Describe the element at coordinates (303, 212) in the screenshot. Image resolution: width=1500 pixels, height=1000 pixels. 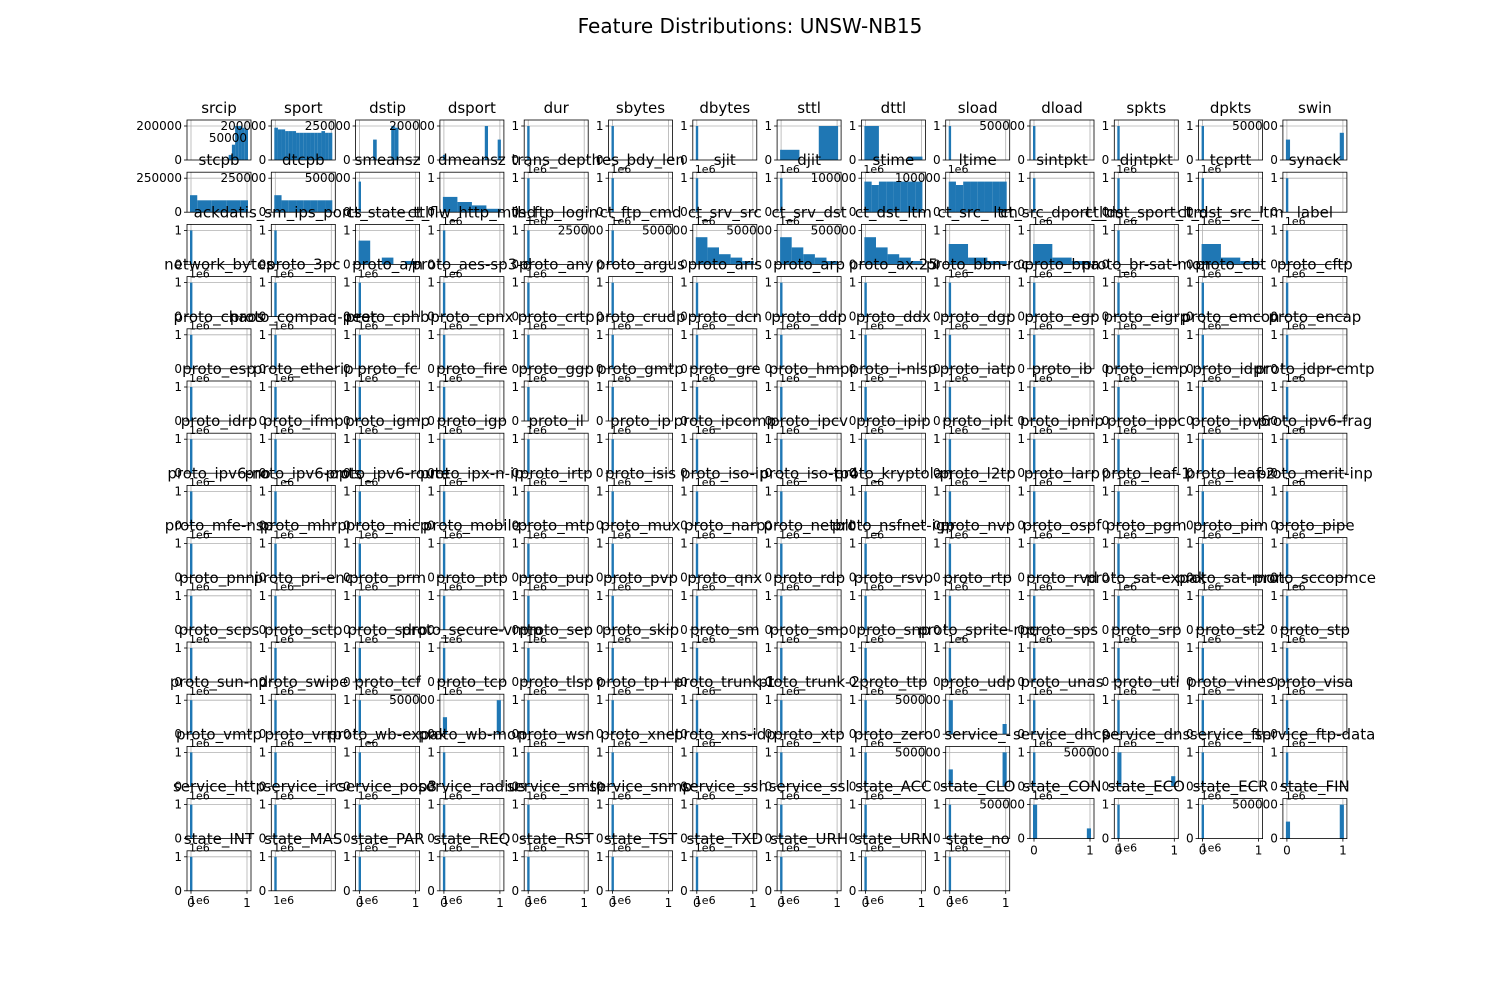
I see `subplot-title: is_sm_ips_ports` at that location.